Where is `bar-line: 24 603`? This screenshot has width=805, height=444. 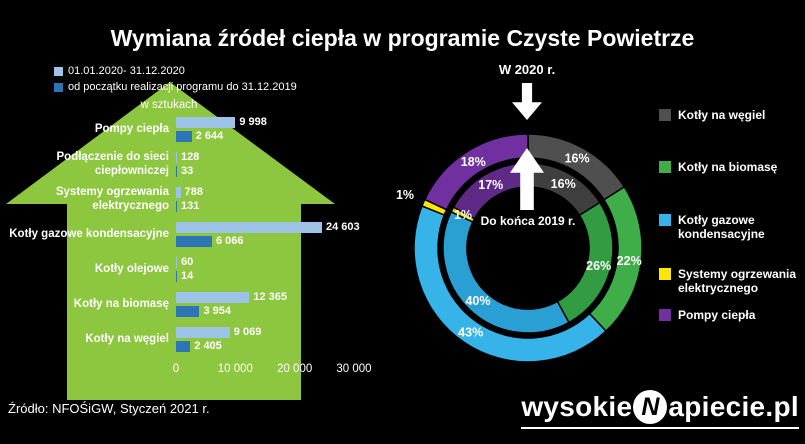 bar-line: 24 603 is located at coordinates (284, 227).